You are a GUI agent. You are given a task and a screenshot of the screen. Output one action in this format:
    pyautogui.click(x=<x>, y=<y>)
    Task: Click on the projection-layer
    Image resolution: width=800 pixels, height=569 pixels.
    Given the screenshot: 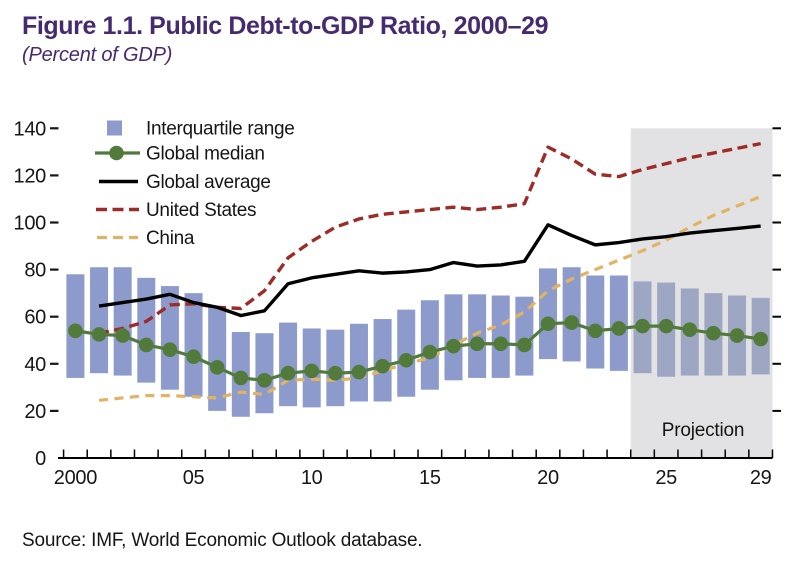 What is the action you would take?
    pyautogui.click(x=701, y=293)
    